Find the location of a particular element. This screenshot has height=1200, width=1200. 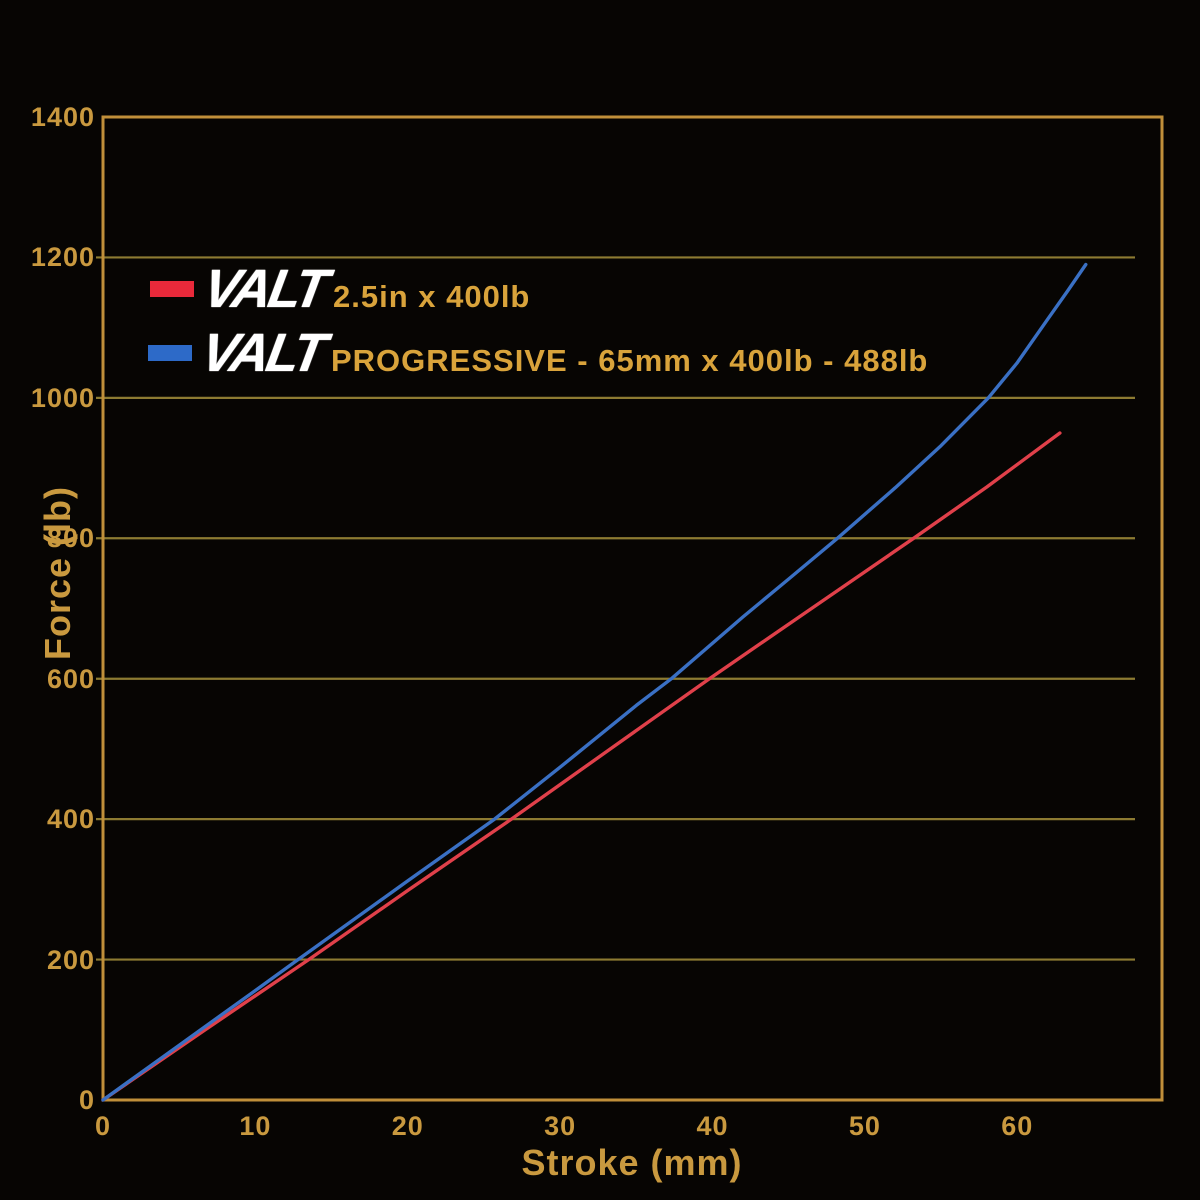

legend-label-blue: PROGRESSIVE - 65mm x 400lb - 488lb is located at coordinates (629, 360).